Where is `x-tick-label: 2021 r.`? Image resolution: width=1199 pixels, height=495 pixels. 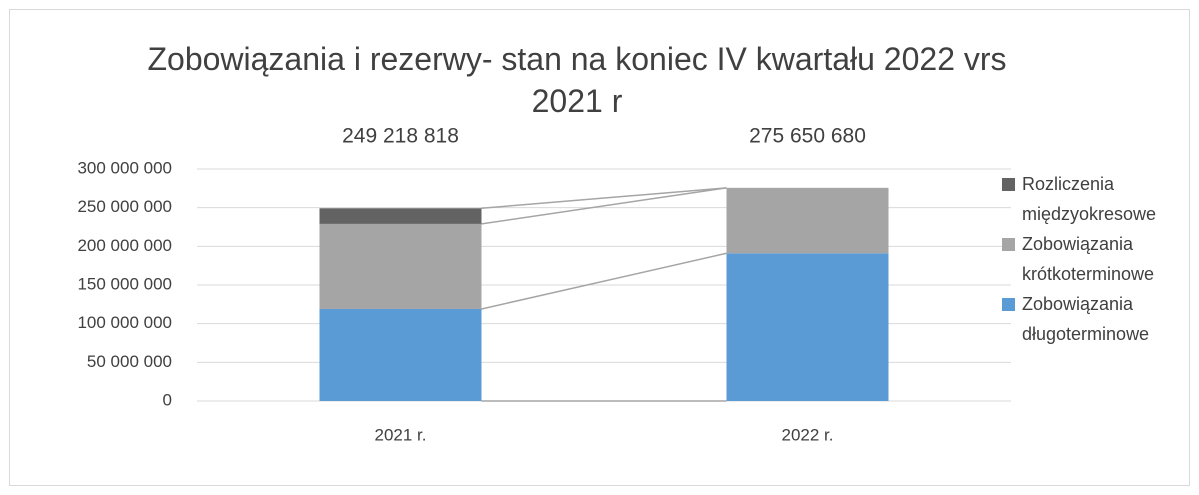 x-tick-label: 2021 r. is located at coordinates (401, 434).